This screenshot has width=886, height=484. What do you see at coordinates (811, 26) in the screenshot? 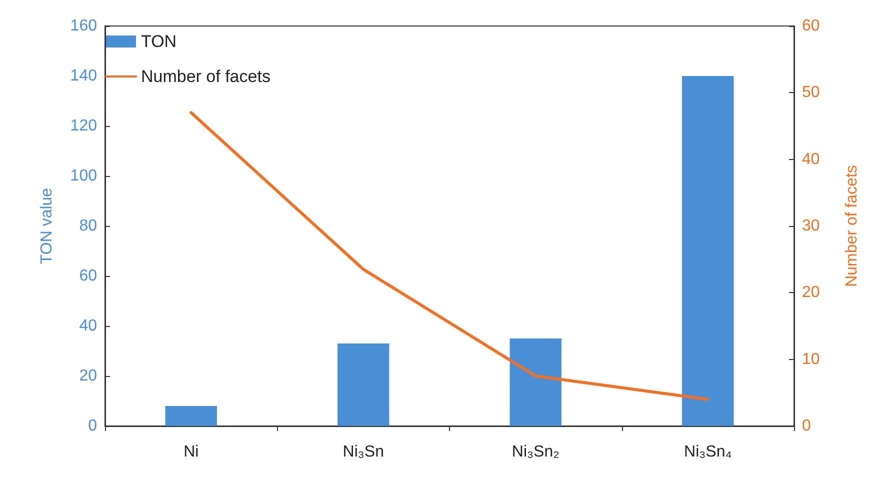
I see `y2-tick-label: 60` at bounding box center [811, 26].